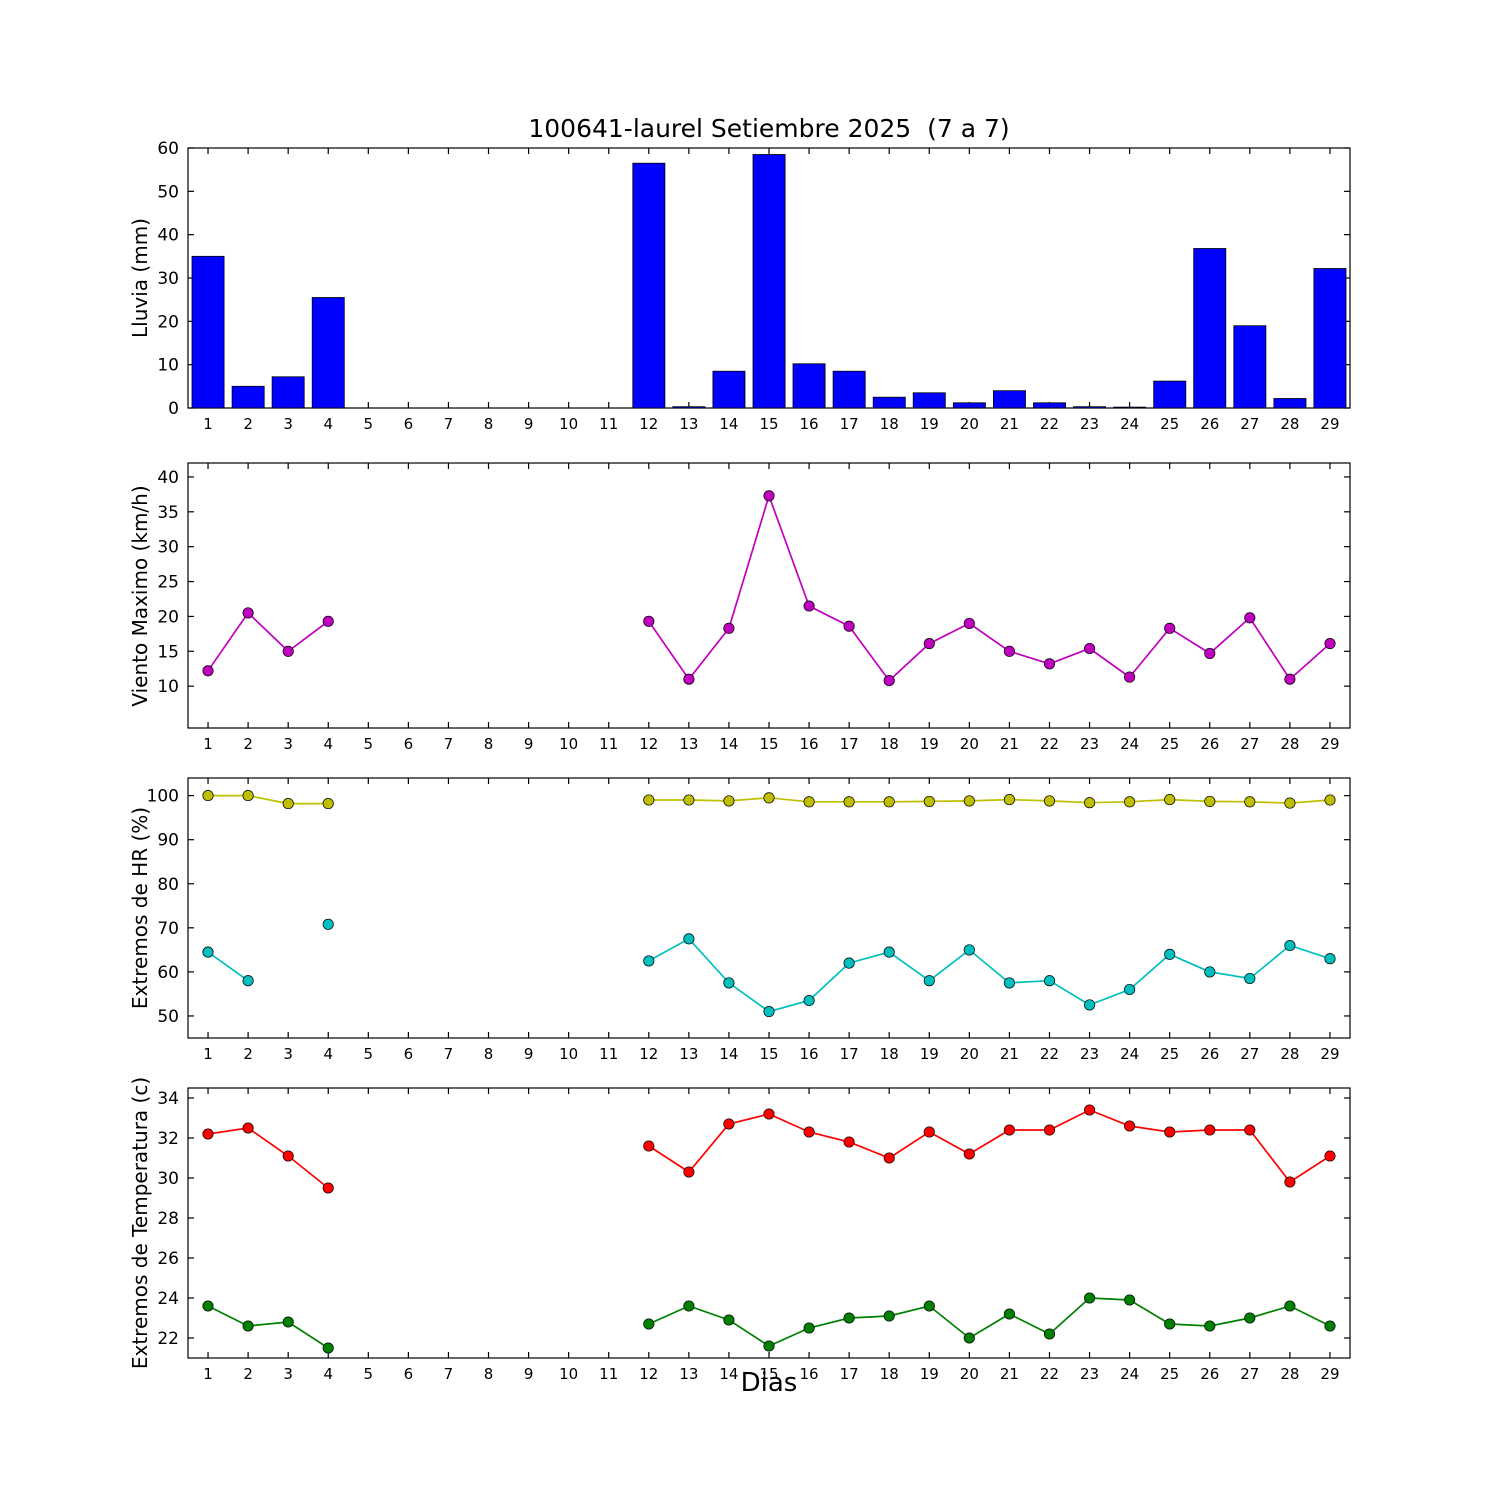 The height and width of the screenshot is (1500, 1500). Describe the element at coordinates (168, 929) in the screenshot. I see `y-tick-label: 70` at that location.